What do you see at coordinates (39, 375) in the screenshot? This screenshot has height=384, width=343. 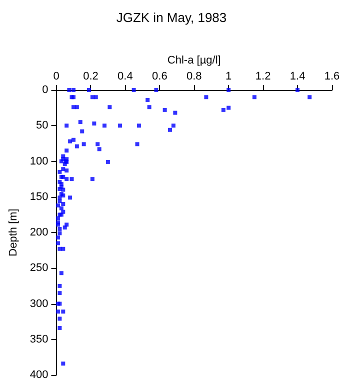 I see `y-tick-label: 400` at bounding box center [39, 375].